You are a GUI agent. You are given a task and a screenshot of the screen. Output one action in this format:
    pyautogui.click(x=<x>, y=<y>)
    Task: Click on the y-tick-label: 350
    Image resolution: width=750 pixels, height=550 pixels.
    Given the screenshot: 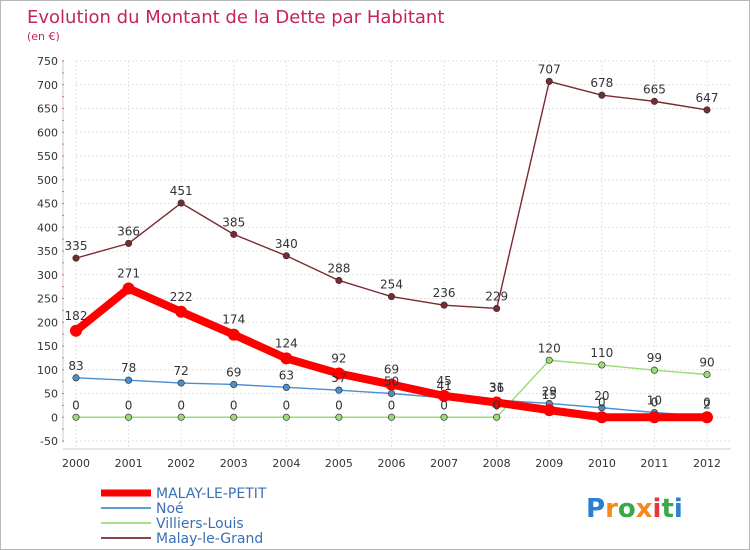 What is the action you would take?
    pyautogui.click(x=47, y=251)
    